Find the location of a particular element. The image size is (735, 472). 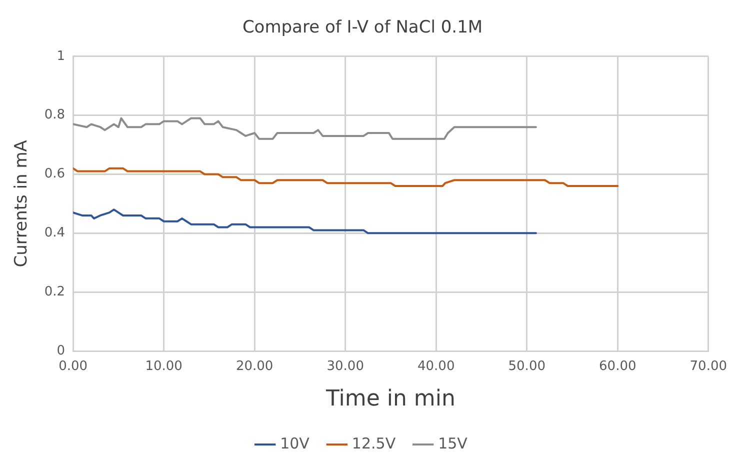

chart-title: Compare of I-V of NaCl 0.1M is located at coordinates (362, 28).